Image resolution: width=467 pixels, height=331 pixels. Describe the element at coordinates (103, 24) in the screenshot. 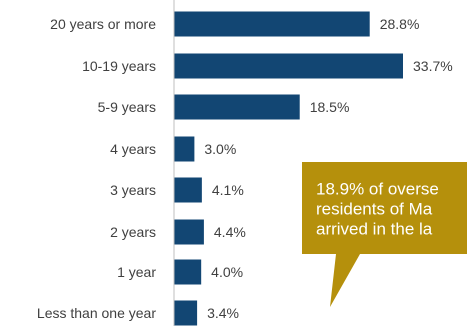

I see `category-tick-label: 20 years or more` at that location.